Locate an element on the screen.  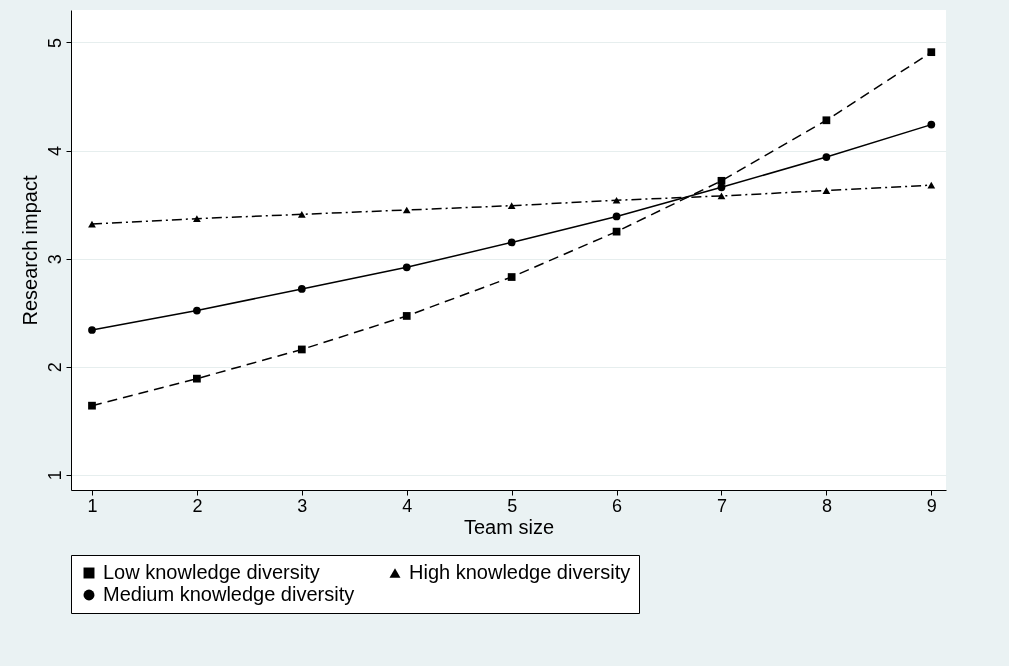
x-tick-label: 7 is located at coordinates (721, 505).